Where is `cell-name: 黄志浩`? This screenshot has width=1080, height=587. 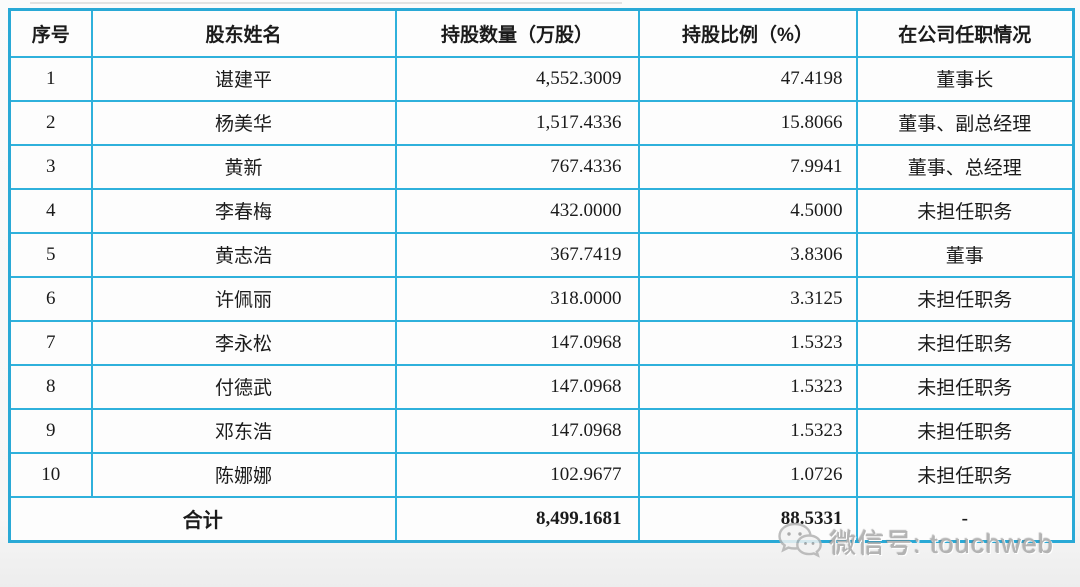 cell-name: 黄志浩 is located at coordinates (243, 254).